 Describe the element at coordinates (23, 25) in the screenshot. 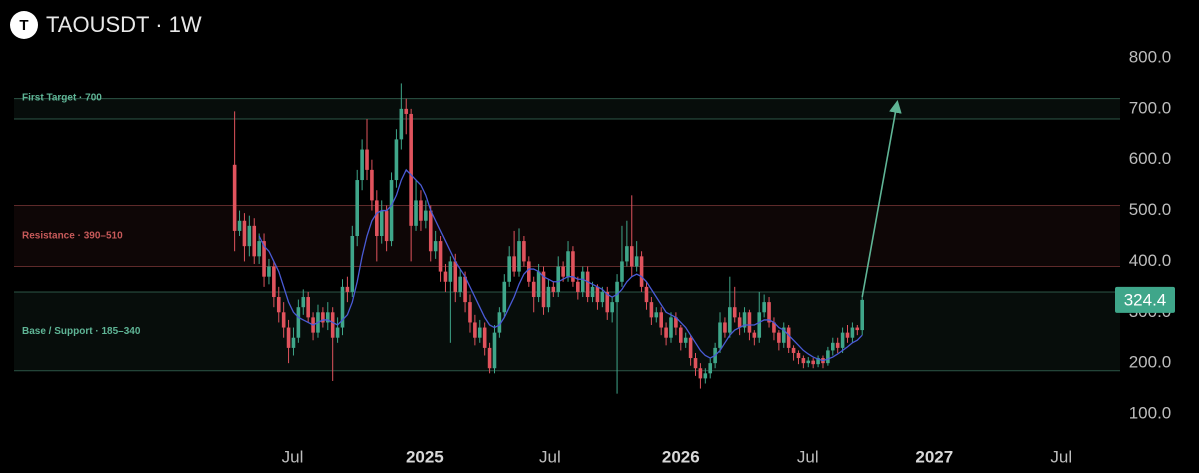

I see `logo-letter: T` at that location.